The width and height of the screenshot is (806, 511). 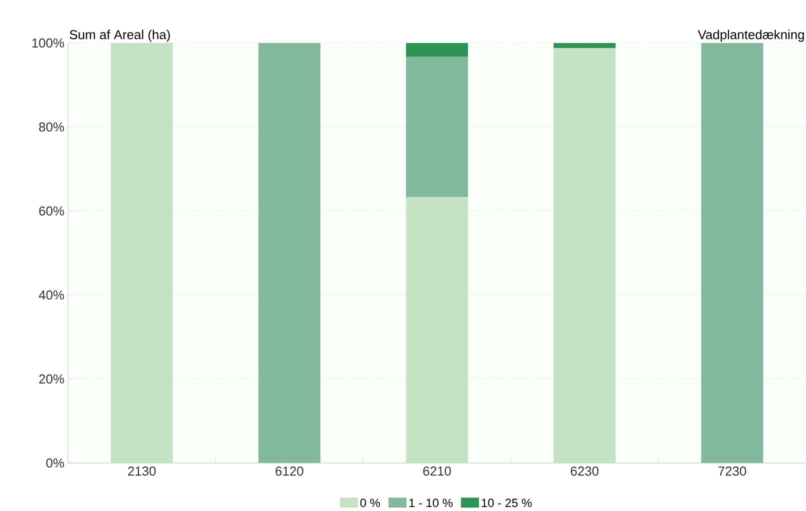 I want to click on legend-label: 10 - 25 %, so click(x=507, y=503).